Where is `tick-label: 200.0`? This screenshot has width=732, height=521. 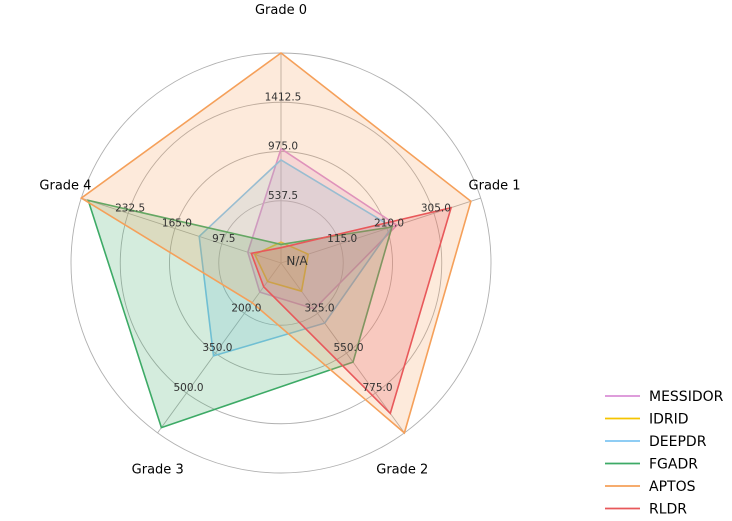
tick-label: 200.0 is located at coordinates (246, 308).